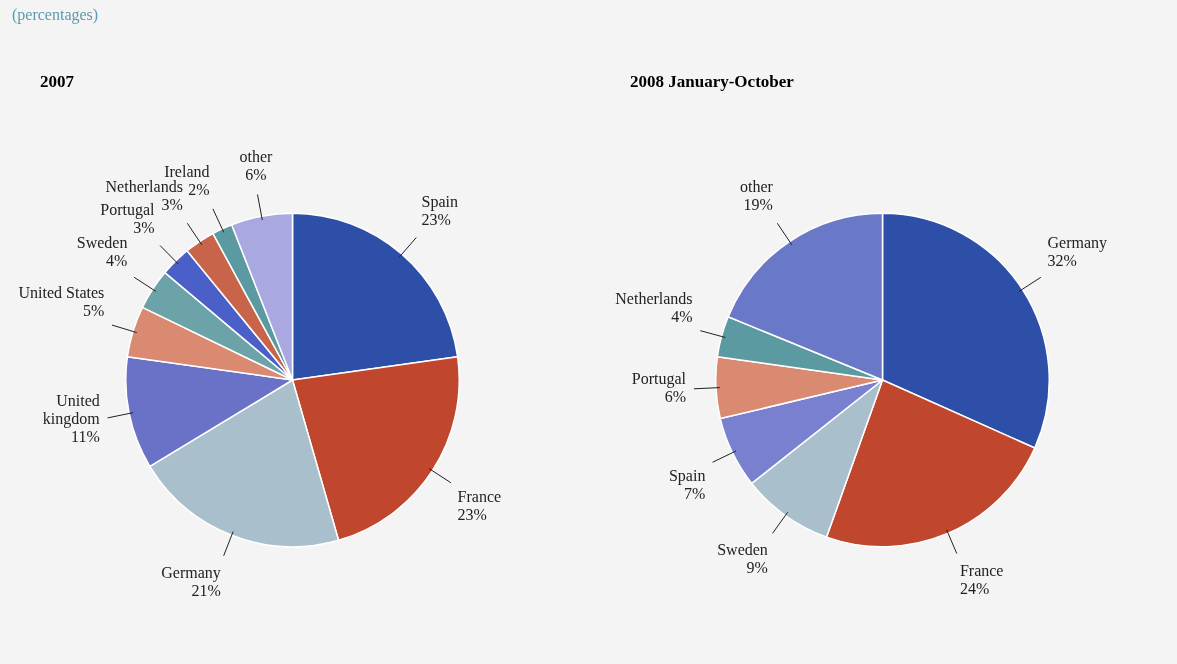 This screenshot has width=1177, height=664. Describe the element at coordinates (758, 204) in the screenshot. I see `data-label: 19%` at that location.